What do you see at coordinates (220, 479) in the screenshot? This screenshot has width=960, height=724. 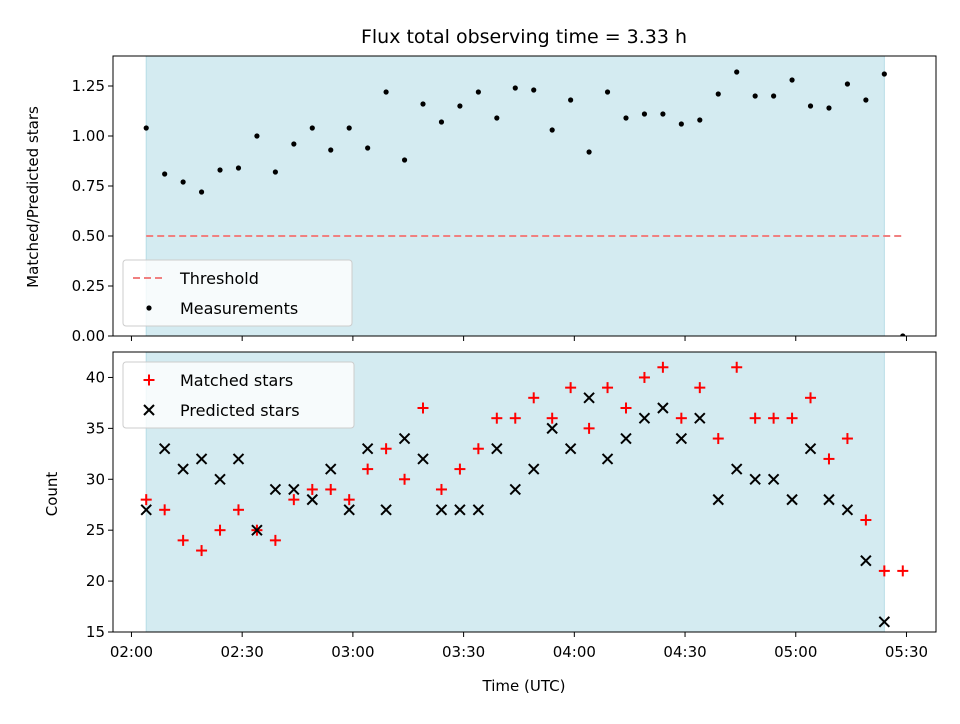 I see `bottom-panel-series-1-point-4-d2` at bounding box center [220, 479].